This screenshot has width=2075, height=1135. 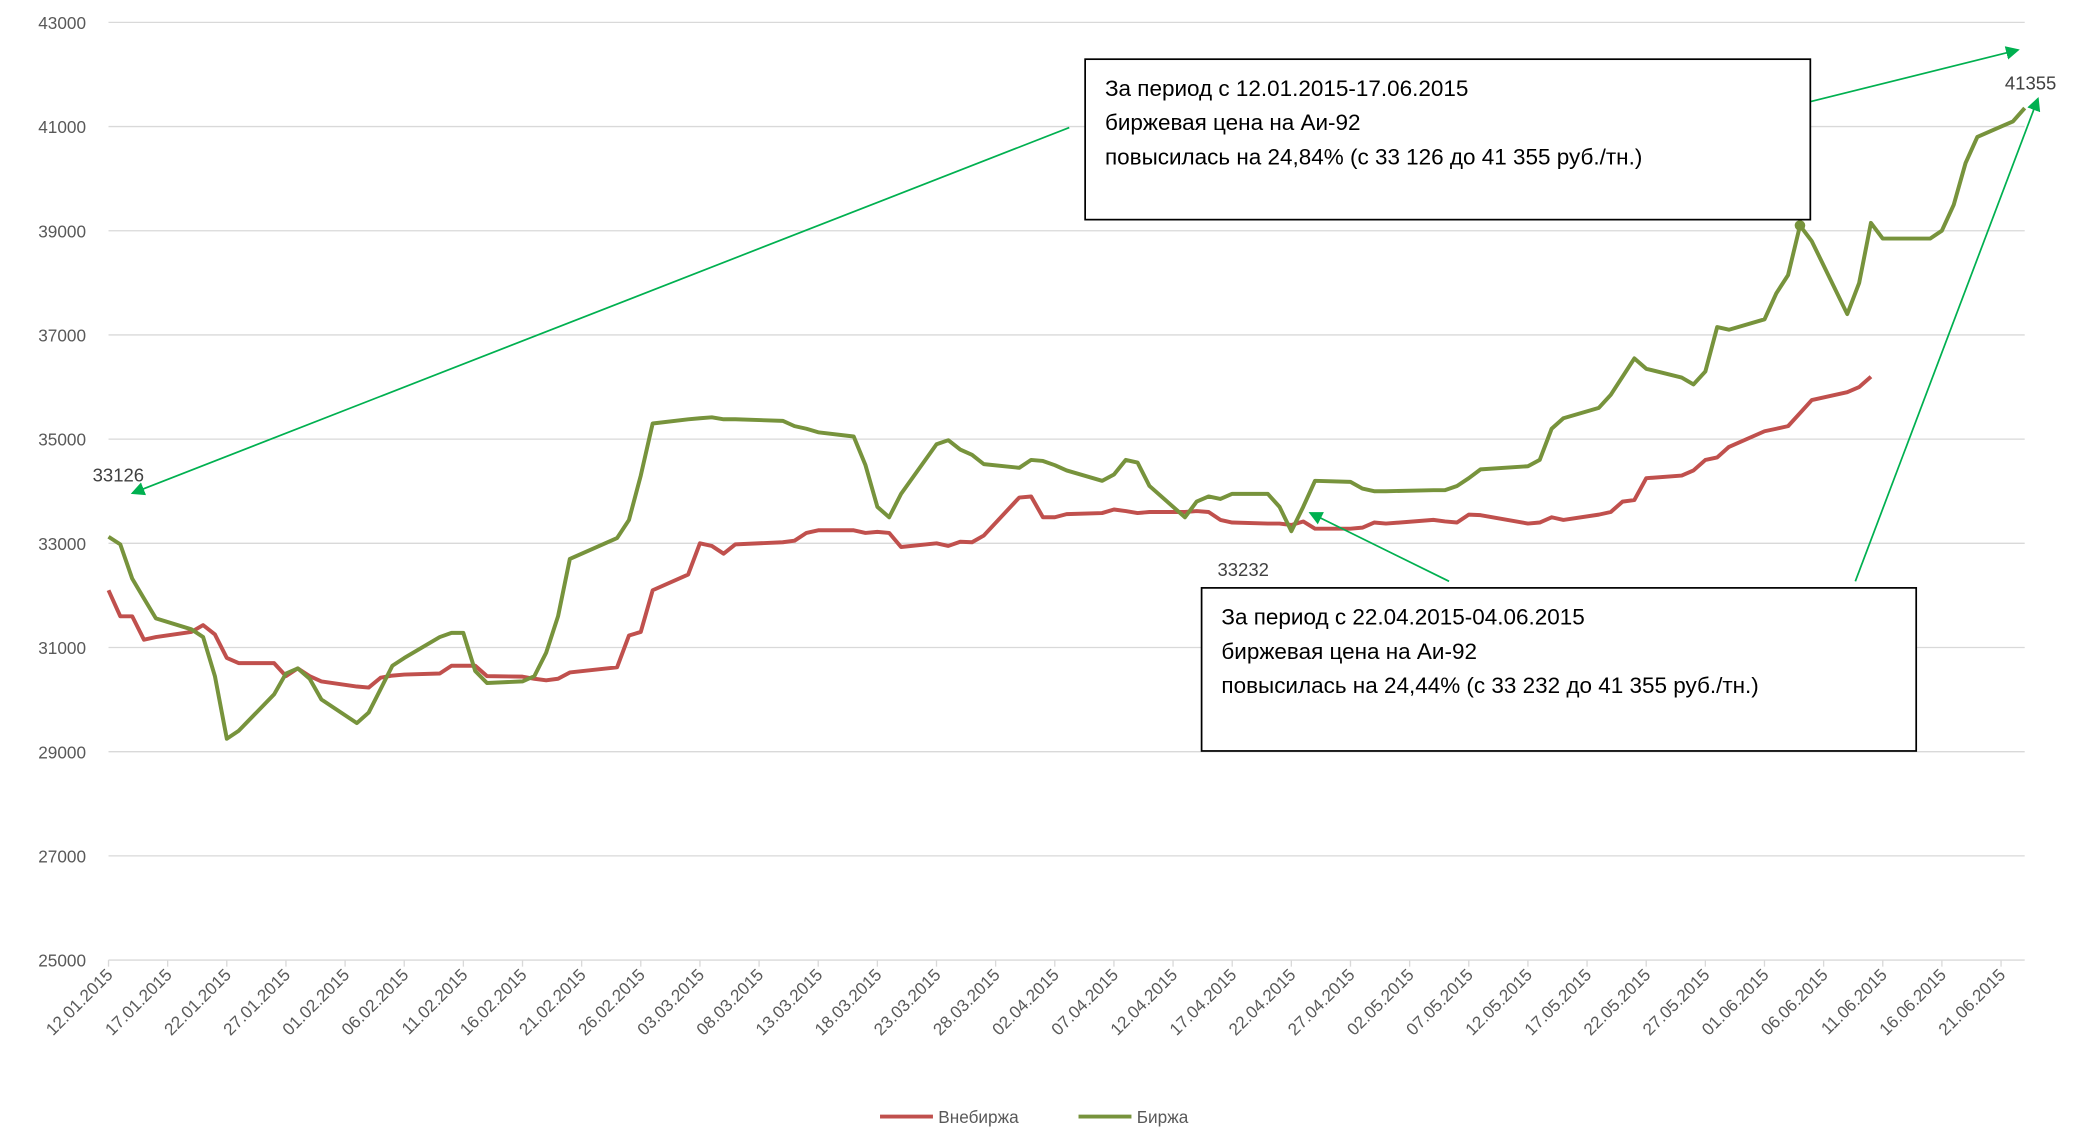 I want to click on legend-label: Биржа, so click(x=1163, y=1117).